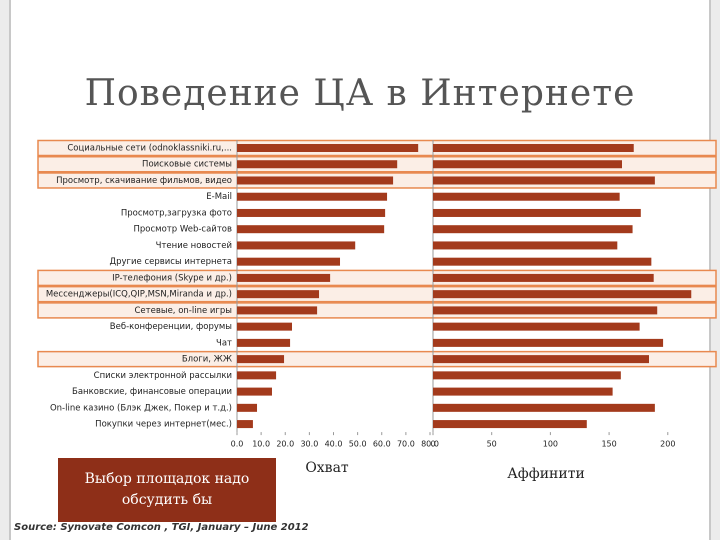  I want to click on category-label: Банковские, финансовые операции, so click(152, 392).